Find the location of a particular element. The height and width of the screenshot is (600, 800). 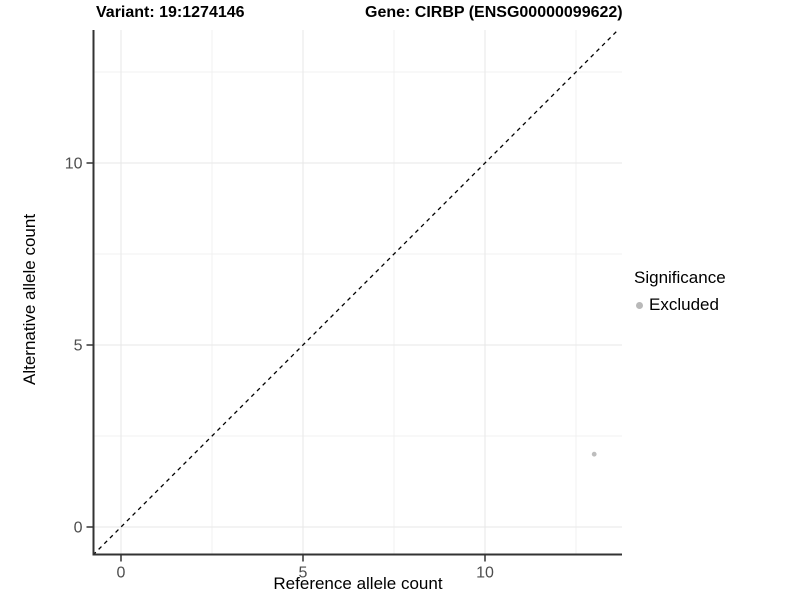

legend: Significance Excluded is located at coordinates (680, 291).